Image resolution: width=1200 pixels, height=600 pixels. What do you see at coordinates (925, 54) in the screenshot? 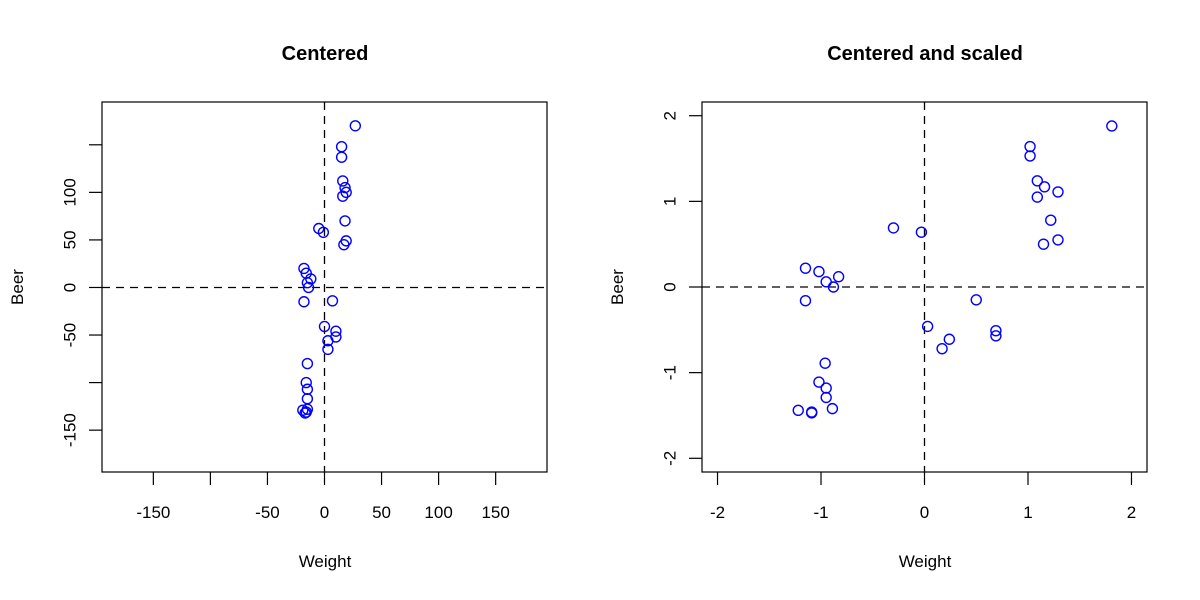
I see `panel-title: Centered and scaled` at bounding box center [925, 54].